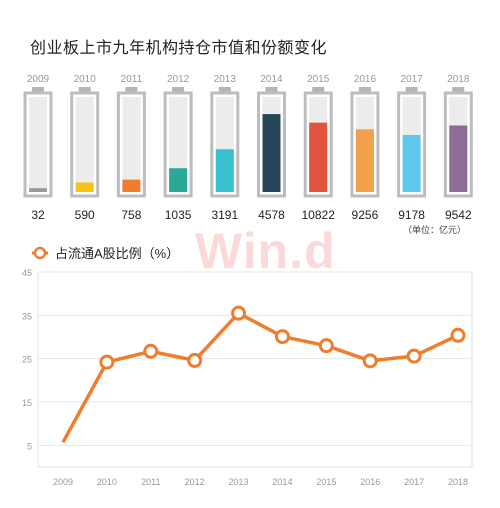  Describe the element at coordinates (38, 79) in the screenshot. I see `battery-year-label: 2009` at that location.